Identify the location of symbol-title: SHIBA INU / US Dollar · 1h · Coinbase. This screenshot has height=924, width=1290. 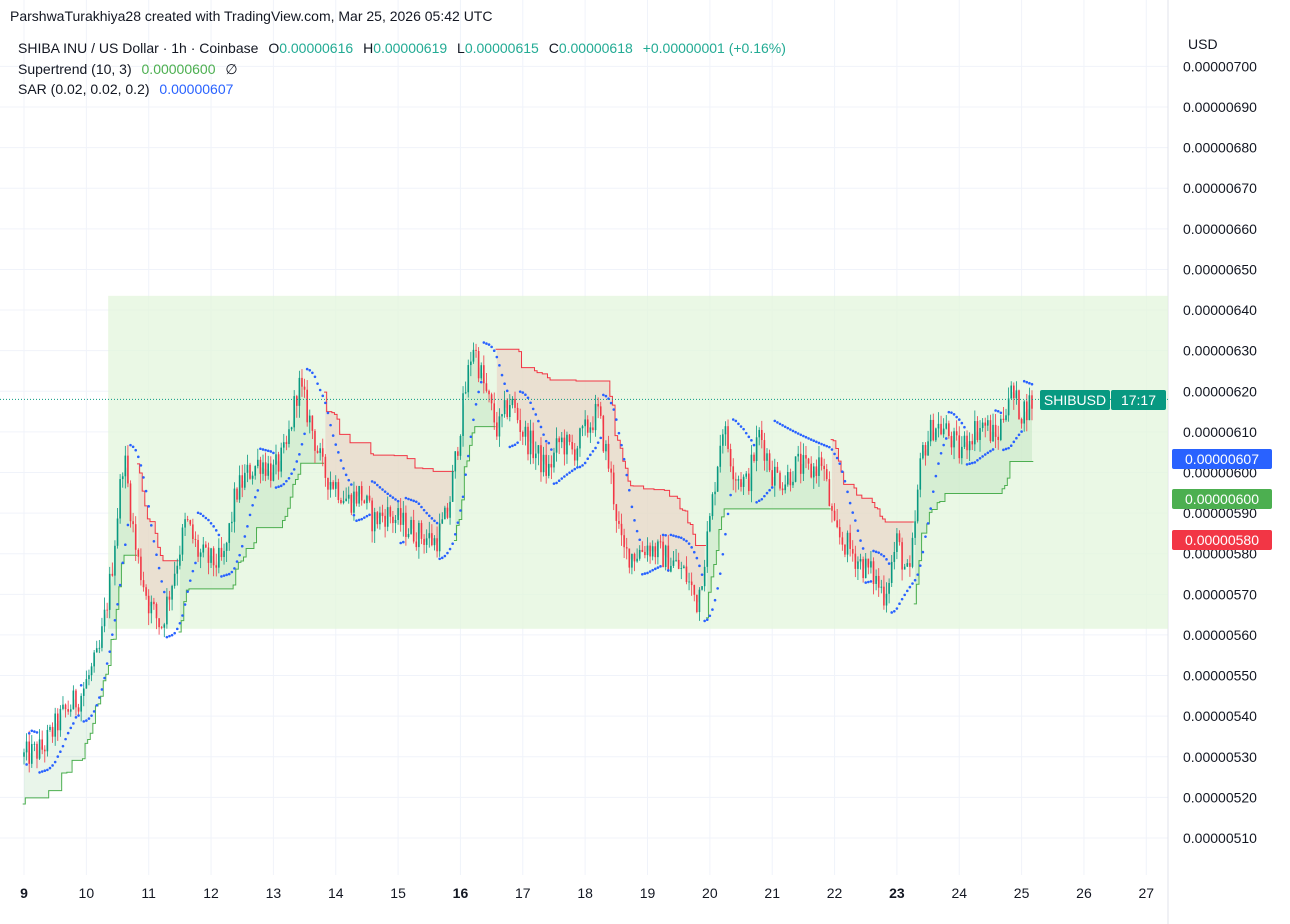
(138, 48).